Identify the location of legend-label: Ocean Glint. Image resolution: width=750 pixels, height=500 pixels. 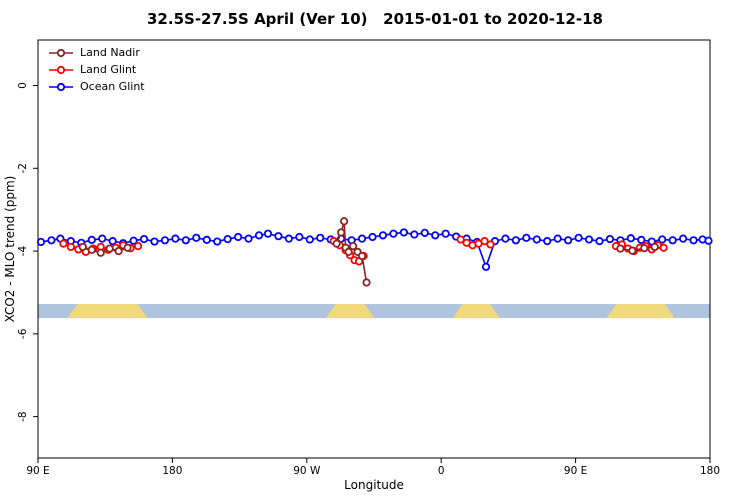
(112, 86).